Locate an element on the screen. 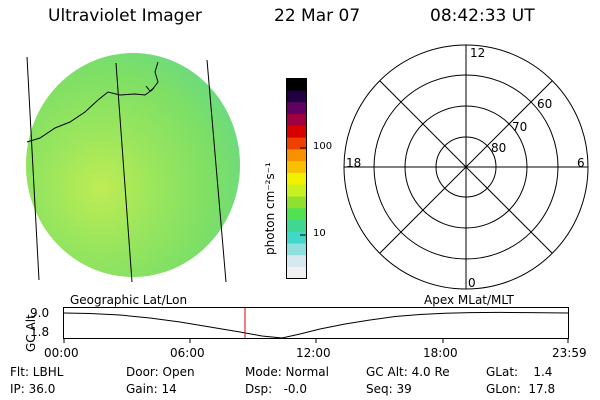 The image size is (600, 400). color-bar is located at coordinates (296, 178).